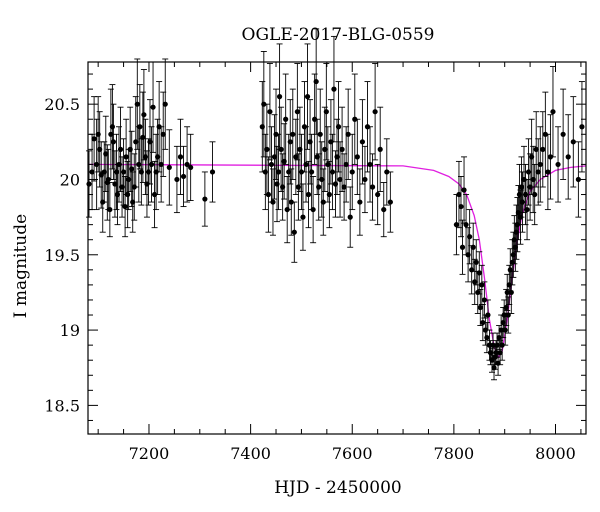  What do you see at coordinates (70, 179) in the screenshot?
I see `y-tick-label: 20` at bounding box center [70, 179].